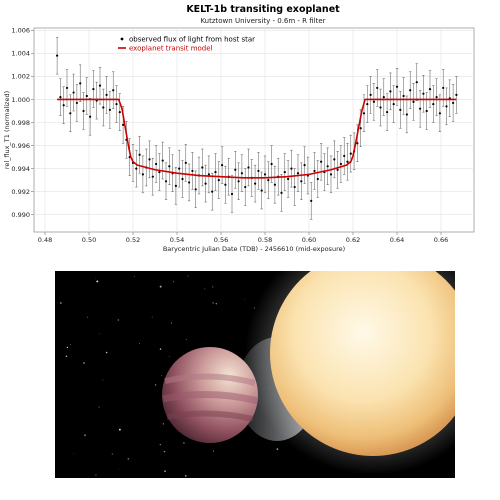 Image resolution: width=500 pixels, height=500 pixels. What do you see at coordinates (257, 138) in the screenshot?
I see `transit-model-line` at bounding box center [257, 138].